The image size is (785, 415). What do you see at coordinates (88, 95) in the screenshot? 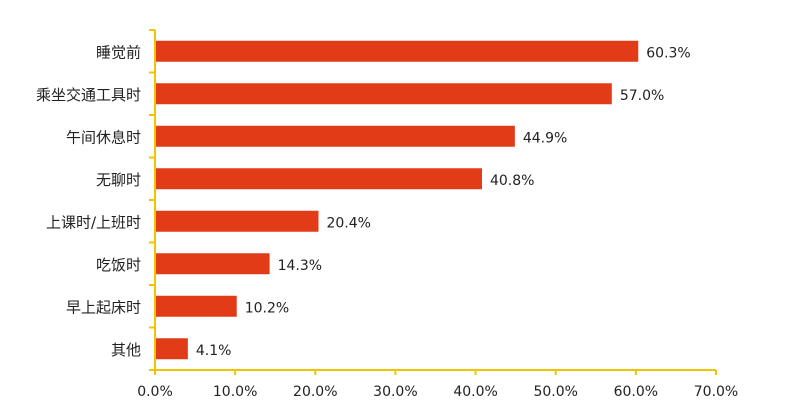
I see `category-label: 乘坐交通工具时` at bounding box center [88, 95].